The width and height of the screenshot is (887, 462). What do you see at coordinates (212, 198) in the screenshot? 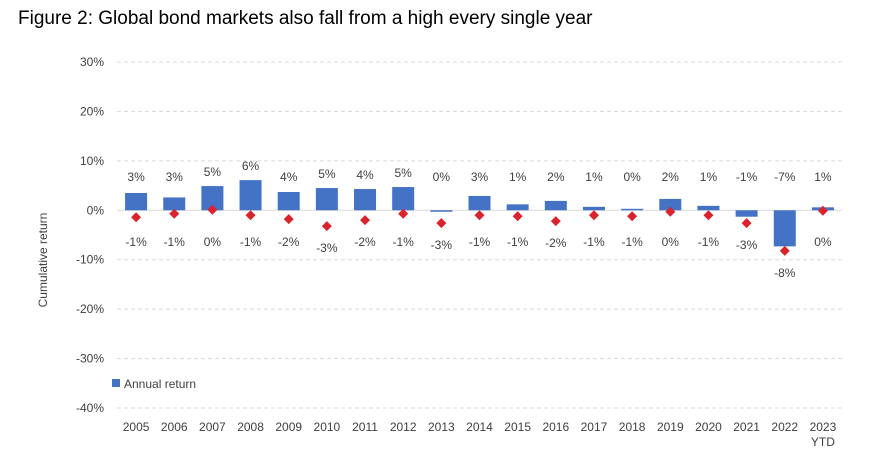
I see `bar-2007` at bounding box center [212, 198].